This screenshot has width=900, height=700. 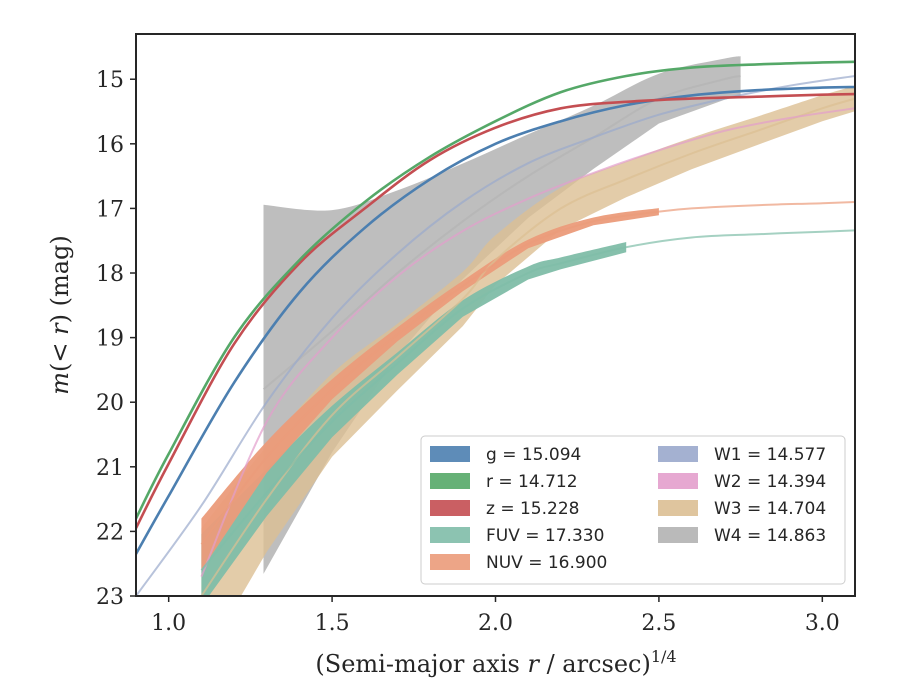 I want to click on y-tick-label: 20, so click(x=110, y=403).